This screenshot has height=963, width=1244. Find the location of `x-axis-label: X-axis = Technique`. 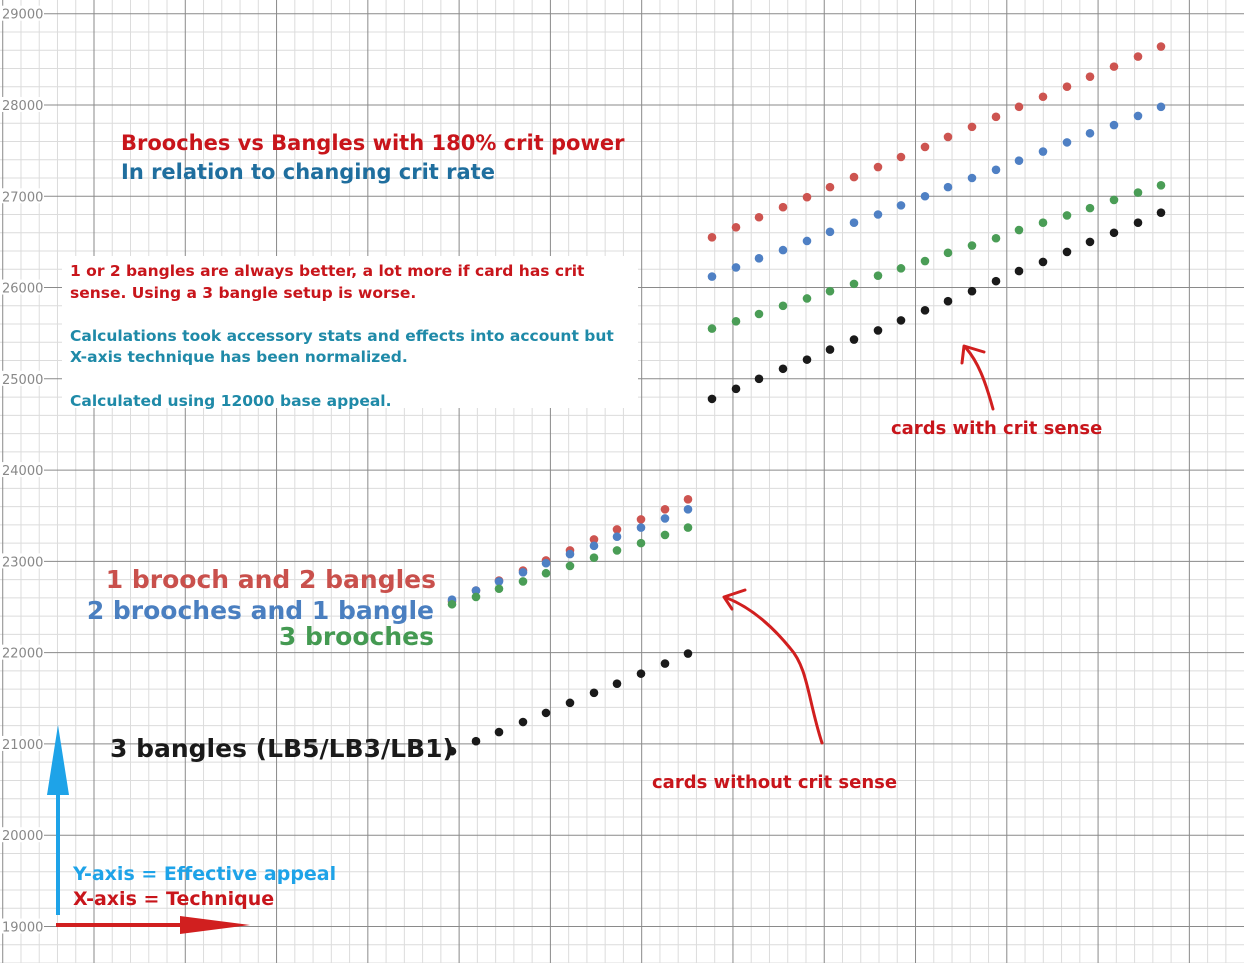

x-axis-label: X-axis = Technique is located at coordinates (174, 899).